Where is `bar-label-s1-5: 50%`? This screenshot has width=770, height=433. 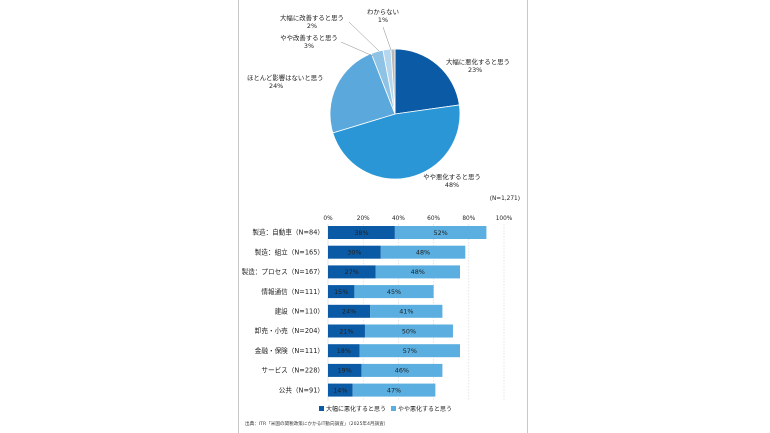
bar-label-s1-5: 50% is located at coordinates (409, 331).